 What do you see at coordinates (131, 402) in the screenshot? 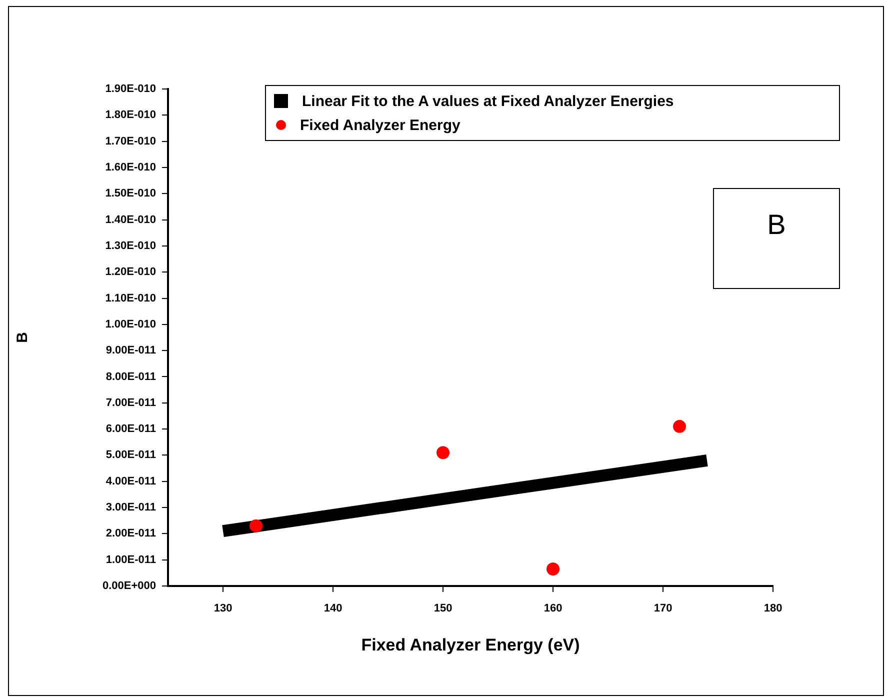
I see `y-tick-label: 7.00E-011` at bounding box center [131, 402].